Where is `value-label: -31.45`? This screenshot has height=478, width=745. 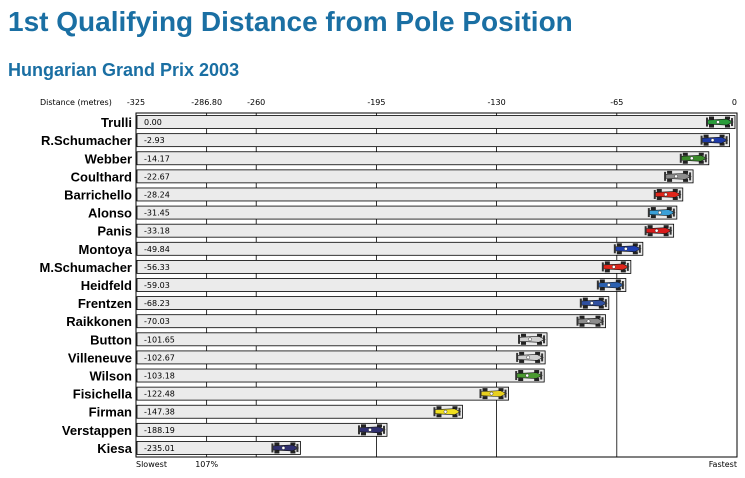
value-label: -31.45 is located at coordinates (157, 213).